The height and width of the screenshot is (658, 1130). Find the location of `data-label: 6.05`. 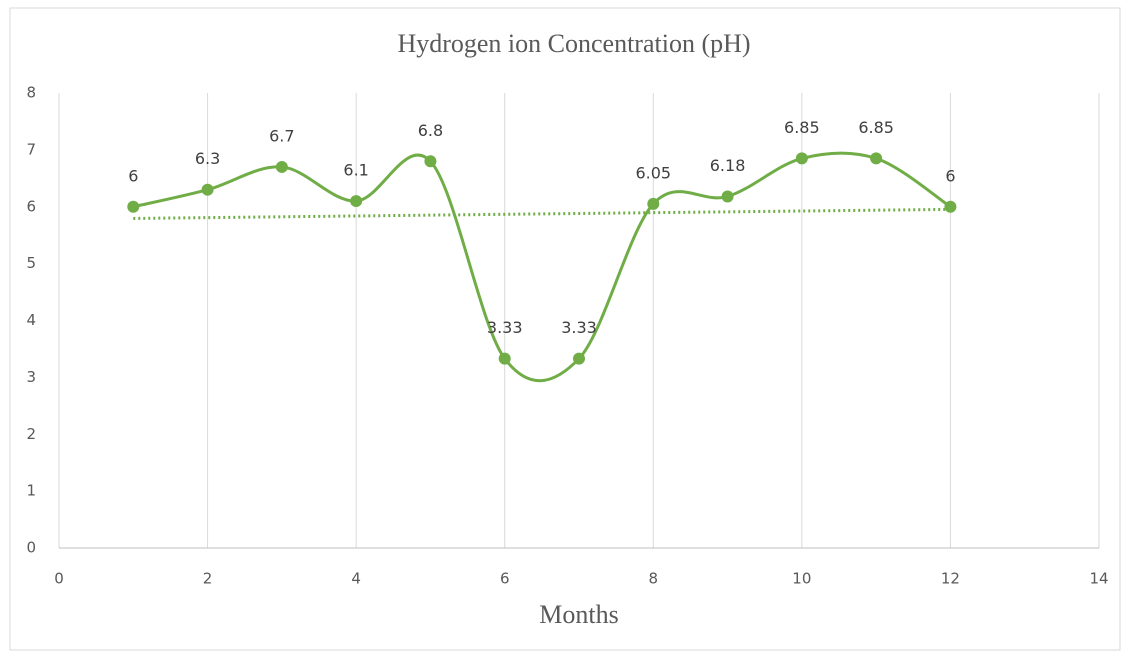

data-label: 6.05 is located at coordinates (653, 172).